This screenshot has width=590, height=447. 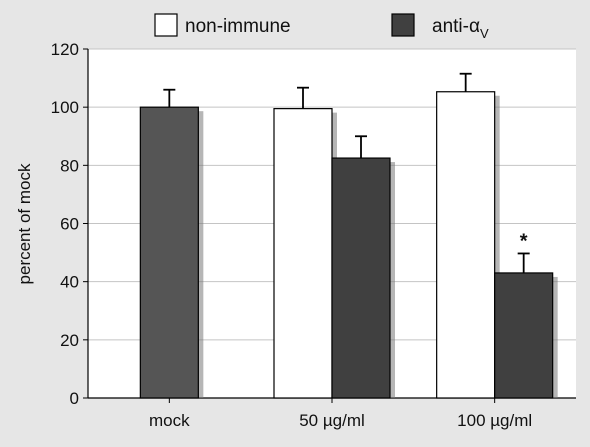 I want to click on legend-swatch-anti-alpha-v, so click(x=403, y=25).